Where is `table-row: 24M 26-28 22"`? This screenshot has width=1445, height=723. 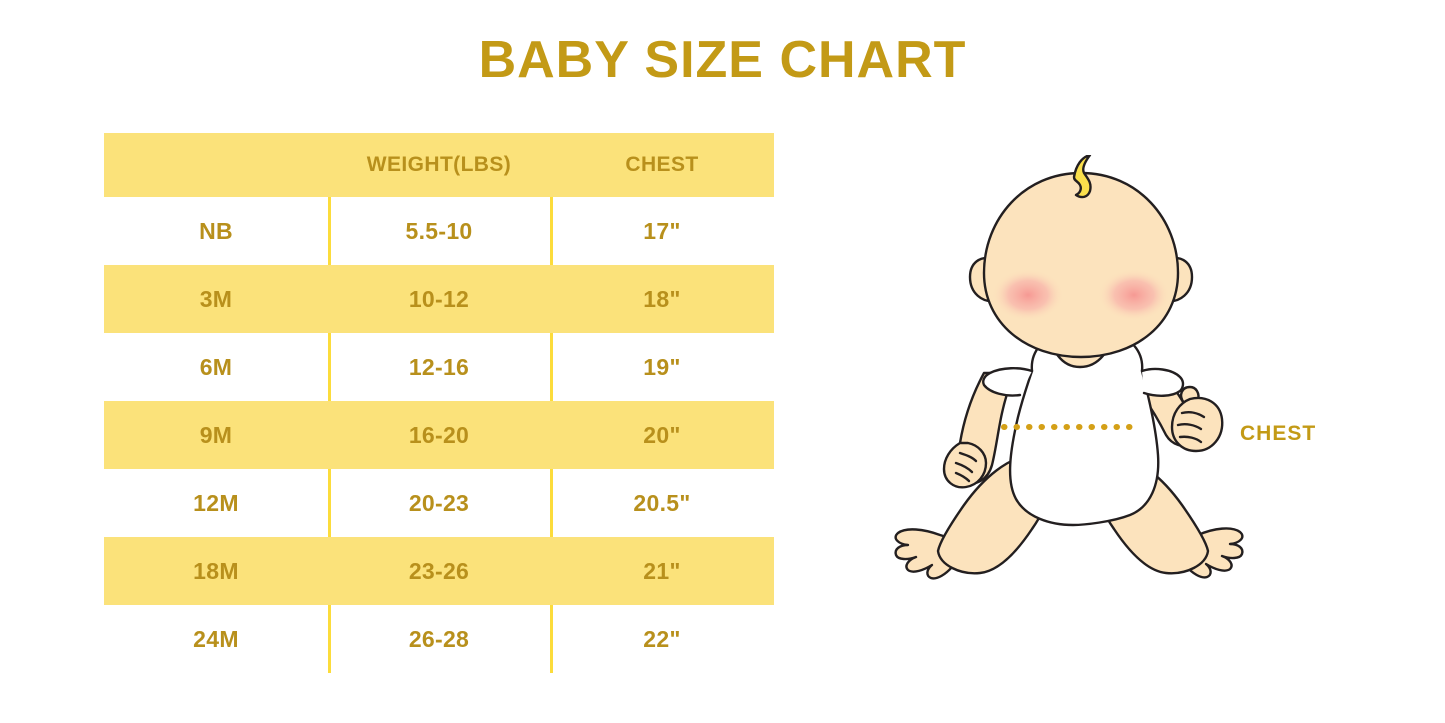 table-row: 24M 26-28 22" is located at coordinates (439, 639).